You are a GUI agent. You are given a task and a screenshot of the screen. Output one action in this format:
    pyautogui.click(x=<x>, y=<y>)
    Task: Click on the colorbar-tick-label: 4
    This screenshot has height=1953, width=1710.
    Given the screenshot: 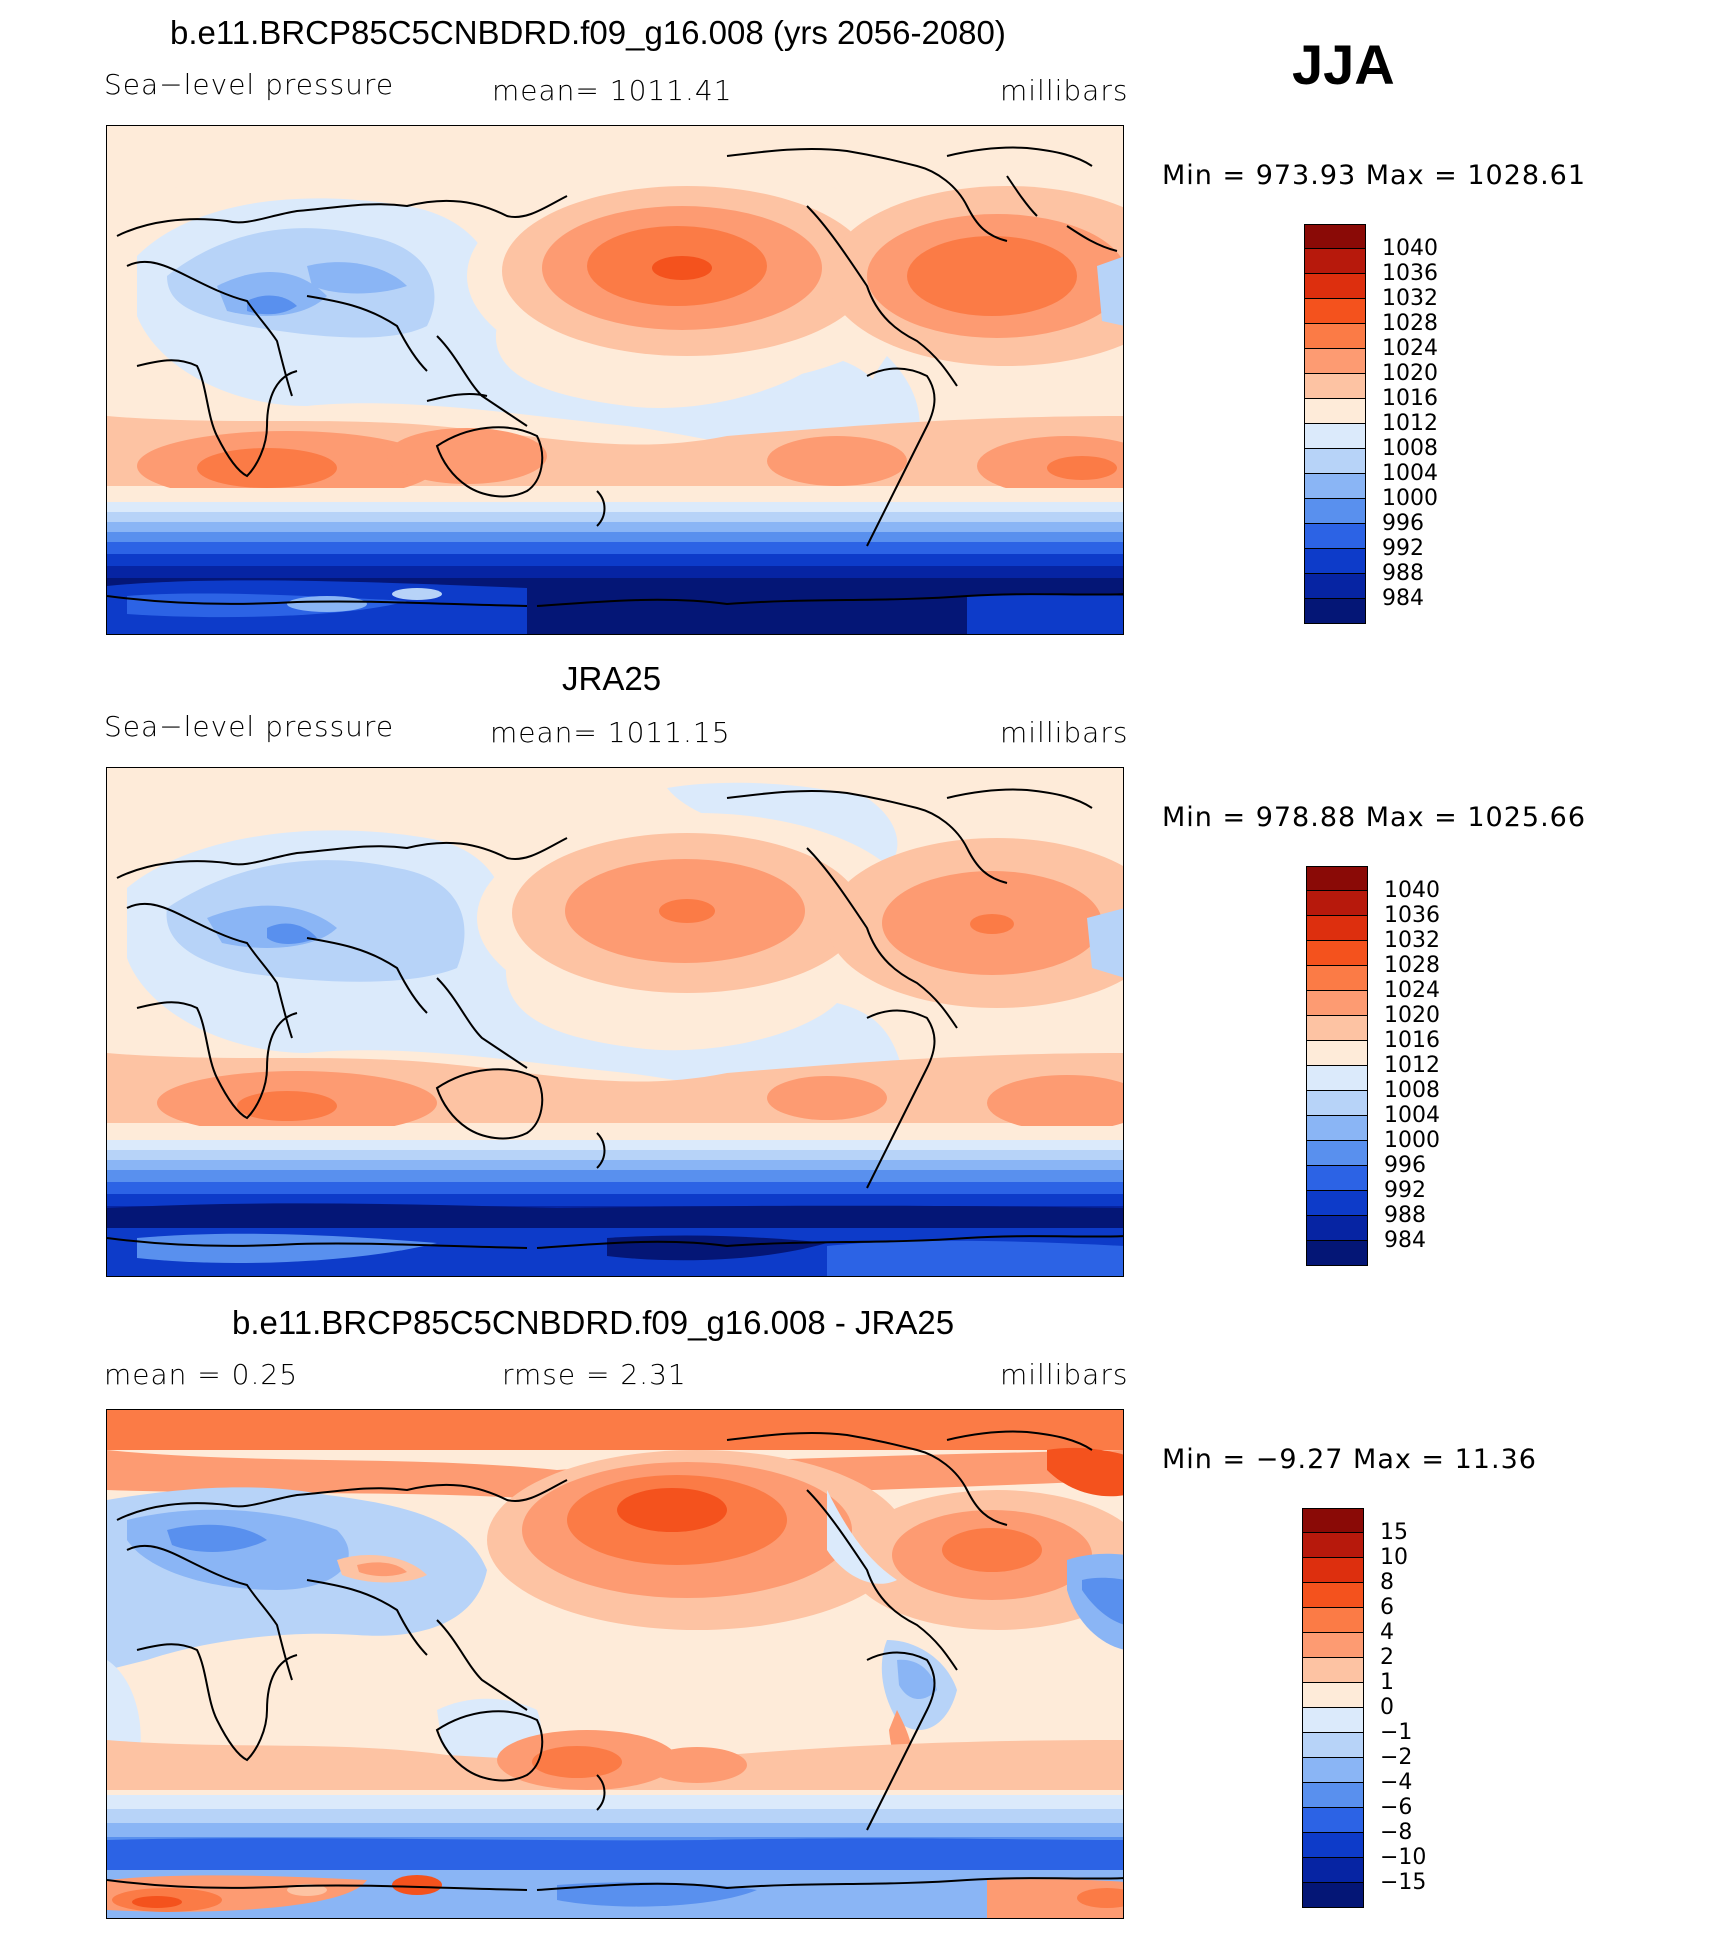 What is the action you would take?
    pyautogui.click(x=1387, y=1632)
    